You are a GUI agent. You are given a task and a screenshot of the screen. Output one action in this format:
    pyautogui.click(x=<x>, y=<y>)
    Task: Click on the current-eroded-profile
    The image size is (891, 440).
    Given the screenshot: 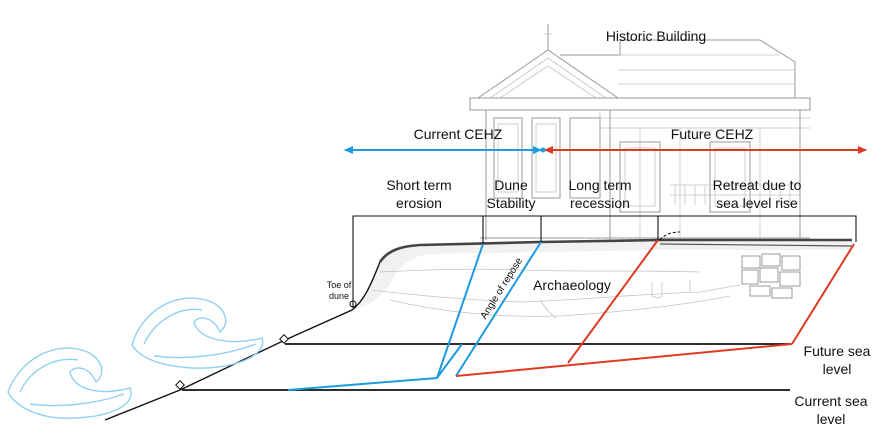 What is the action you would take?
    pyautogui.click(x=375, y=367)
    